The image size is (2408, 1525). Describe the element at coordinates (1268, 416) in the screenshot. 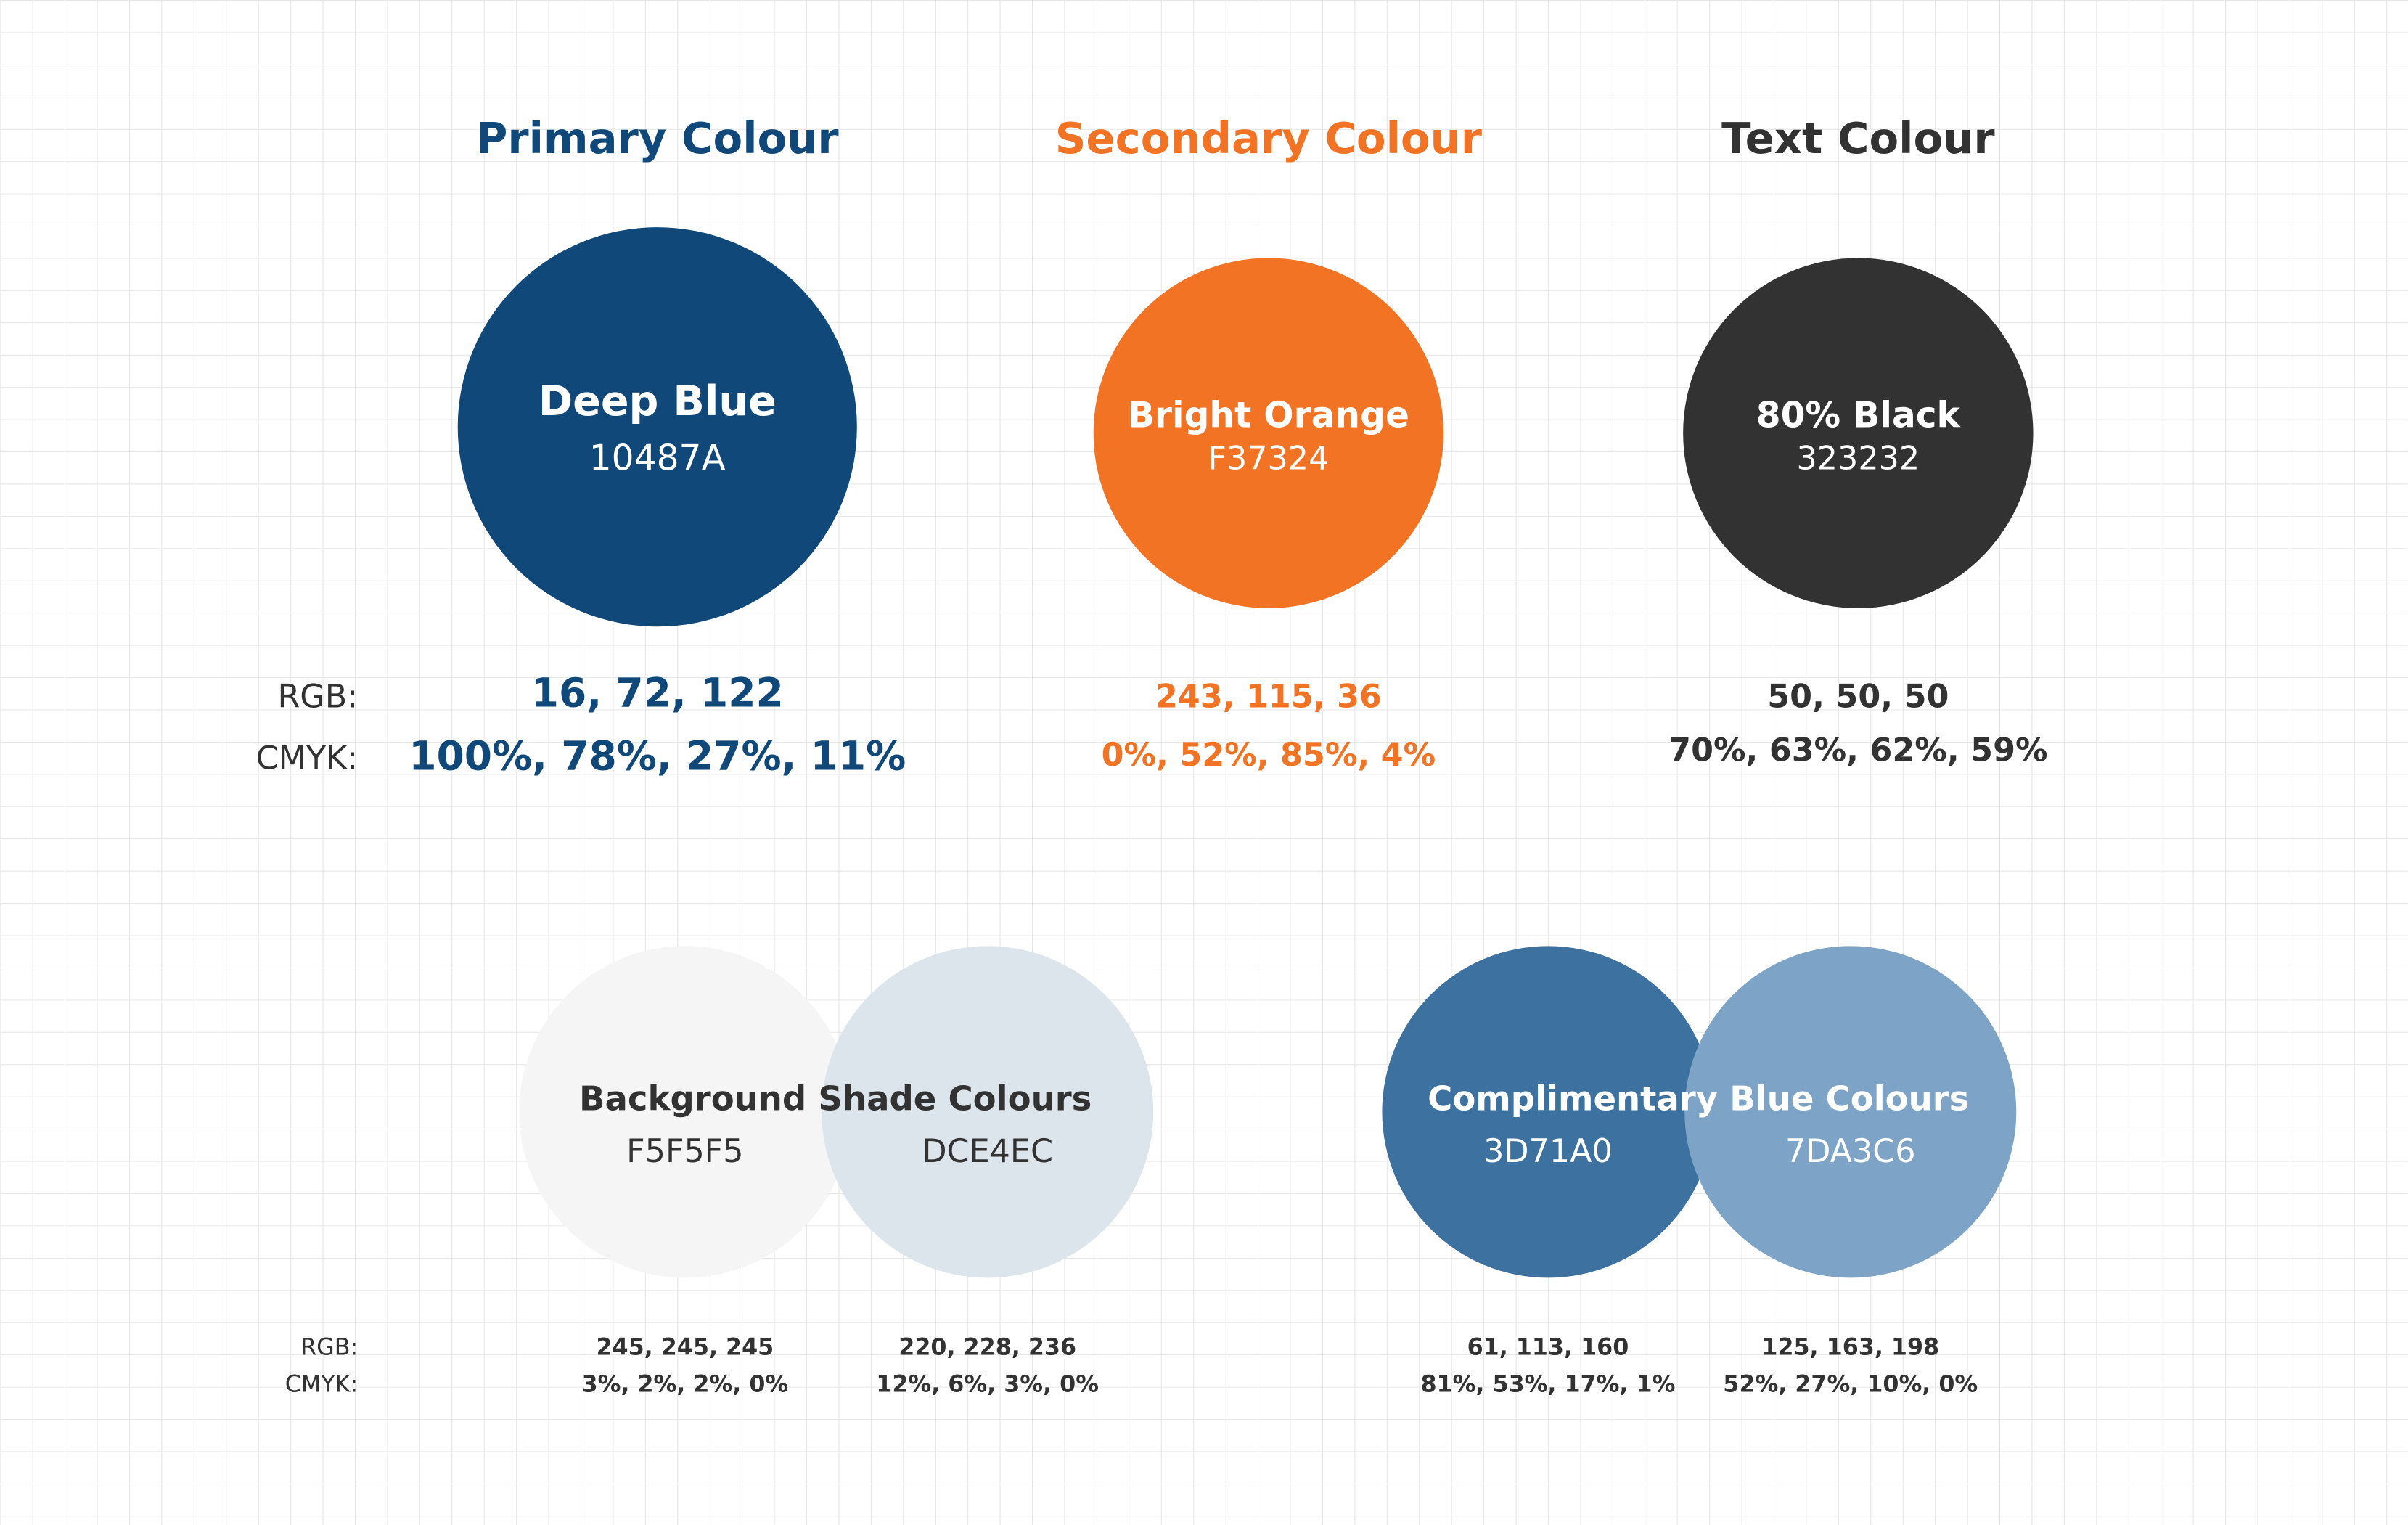

I see `swatch-name: Bright Orange` at that location.